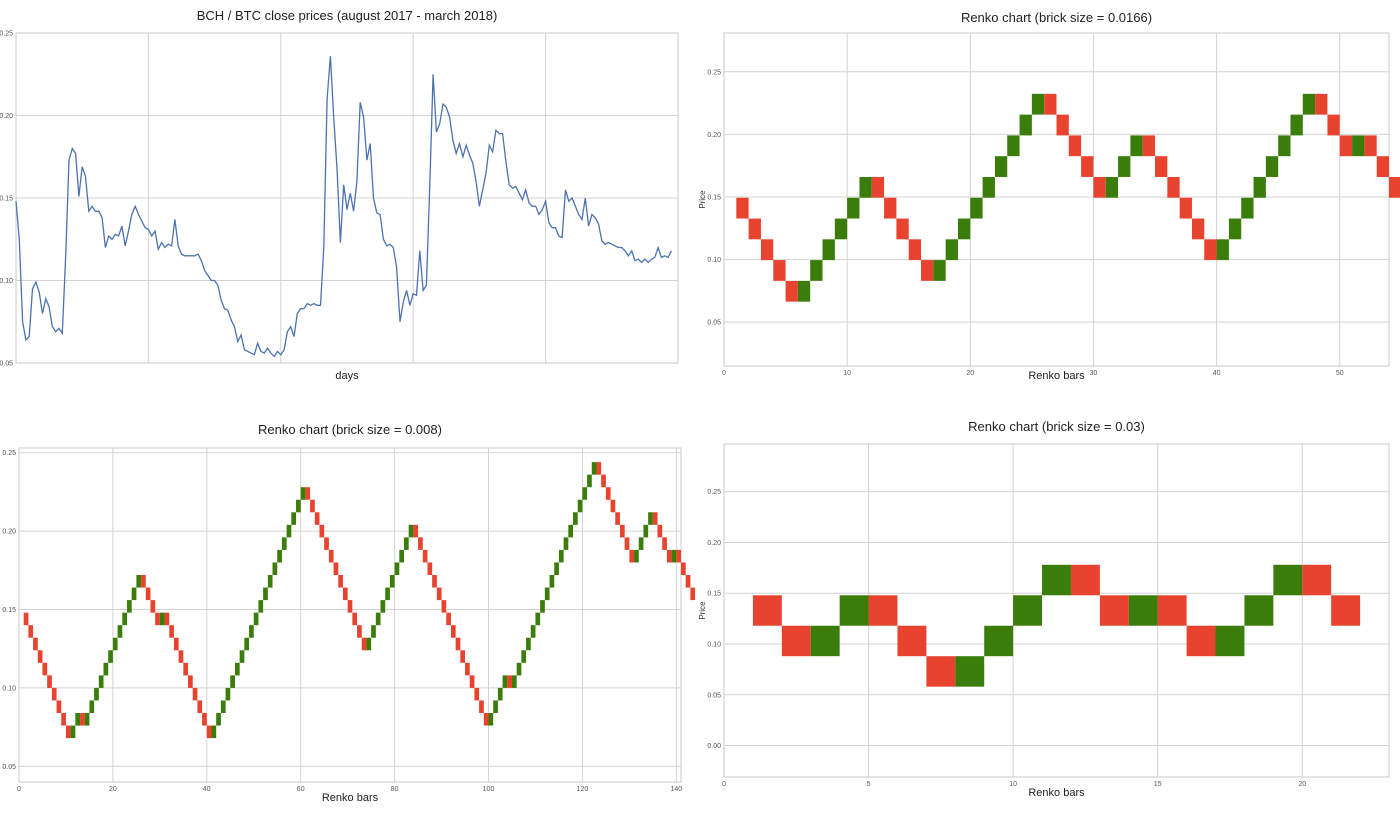 The width and height of the screenshot is (1400, 816). Describe the element at coordinates (301, 789) in the screenshot. I see `x-tick-label: 60` at that location.